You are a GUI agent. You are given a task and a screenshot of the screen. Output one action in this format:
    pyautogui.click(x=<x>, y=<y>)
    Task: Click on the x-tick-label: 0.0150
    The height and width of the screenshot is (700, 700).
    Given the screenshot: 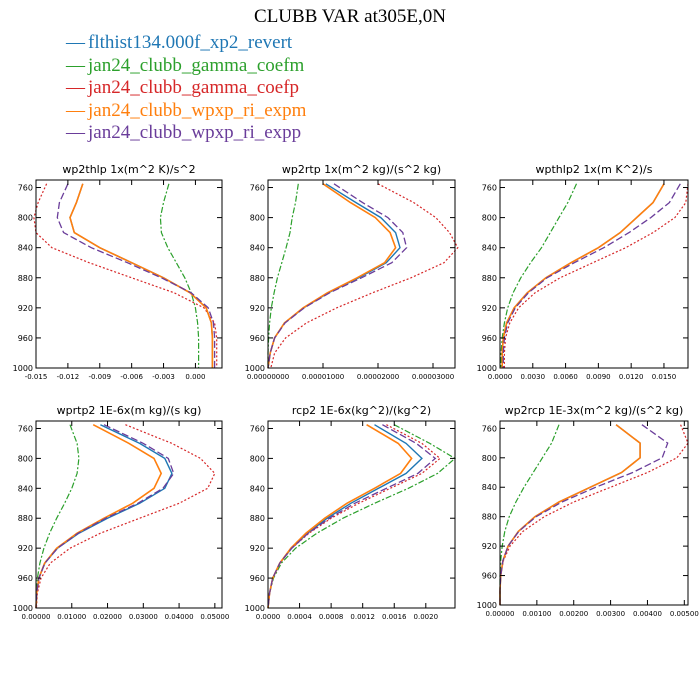 What is the action you would take?
    pyautogui.click(x=664, y=377)
    